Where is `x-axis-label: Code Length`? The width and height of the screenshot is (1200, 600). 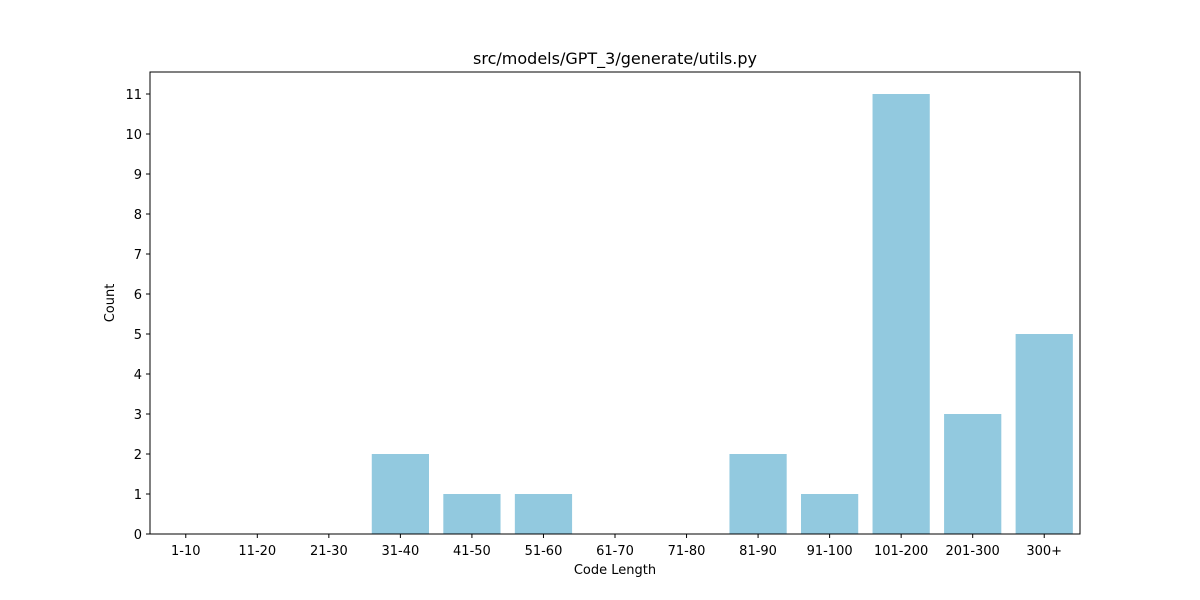
x-axis-label: Code Length is located at coordinates (615, 570).